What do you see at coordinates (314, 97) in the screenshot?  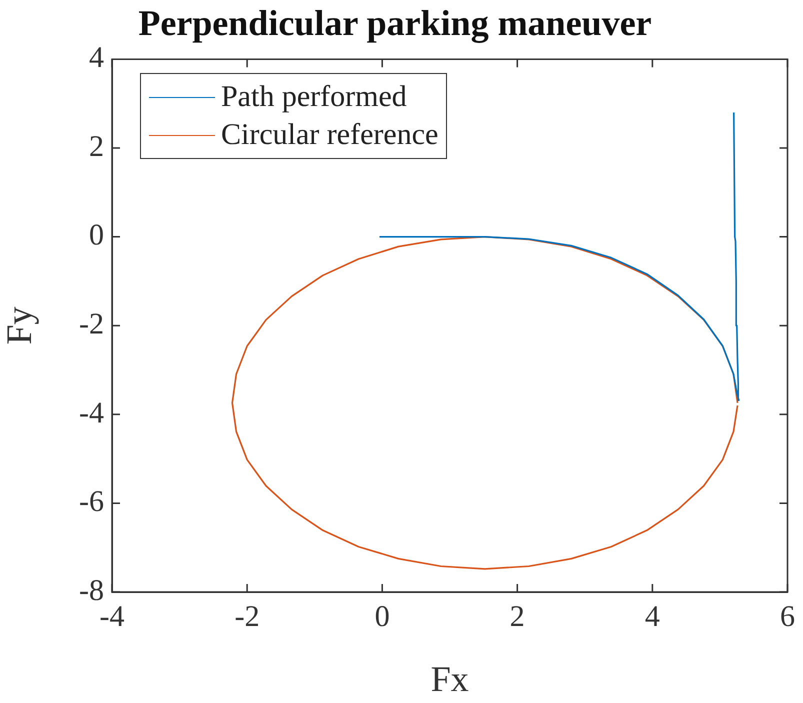 I see `legend-label: Path performed` at bounding box center [314, 97].